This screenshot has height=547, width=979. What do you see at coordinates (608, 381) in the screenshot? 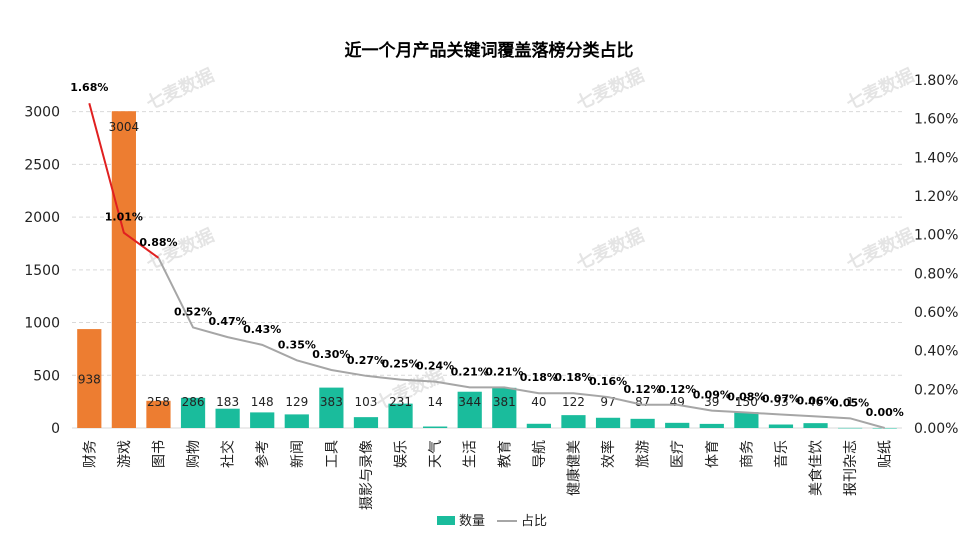
I see `line-point-label: 0.16%` at bounding box center [608, 381].